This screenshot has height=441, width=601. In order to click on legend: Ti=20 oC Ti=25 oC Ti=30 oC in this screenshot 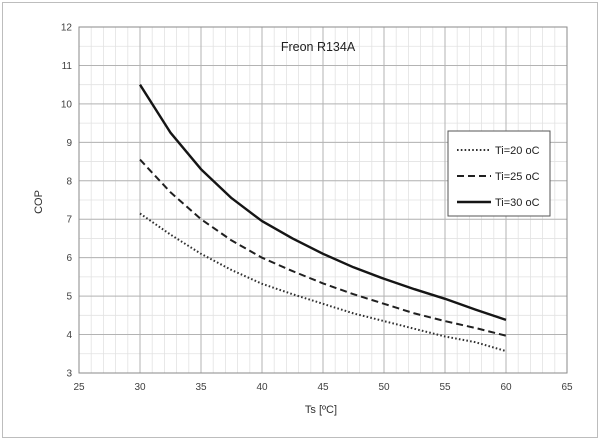, I will do `click(499, 173)`.